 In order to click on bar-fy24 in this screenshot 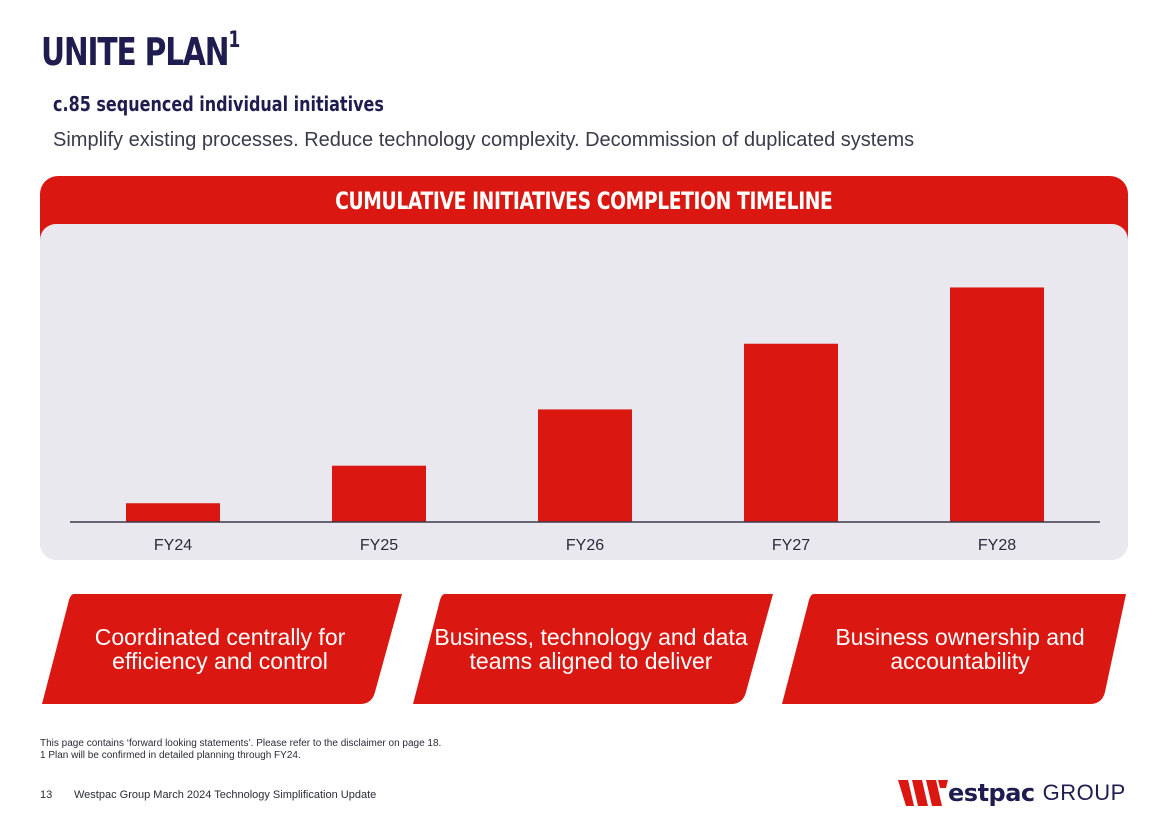, I will do `click(173, 512)`.